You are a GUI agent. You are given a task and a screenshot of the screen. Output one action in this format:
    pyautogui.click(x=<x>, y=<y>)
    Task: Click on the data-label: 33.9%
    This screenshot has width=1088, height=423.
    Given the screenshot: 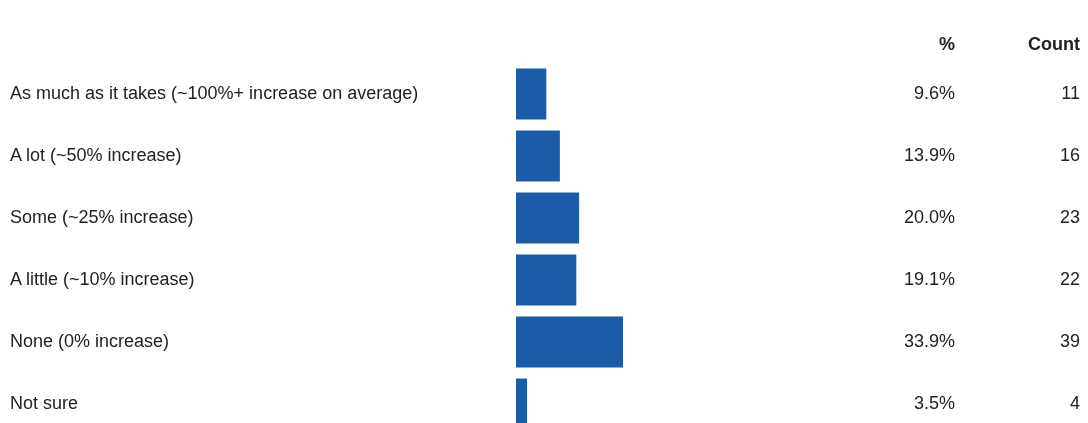 What is the action you would take?
    pyautogui.click(x=929, y=341)
    